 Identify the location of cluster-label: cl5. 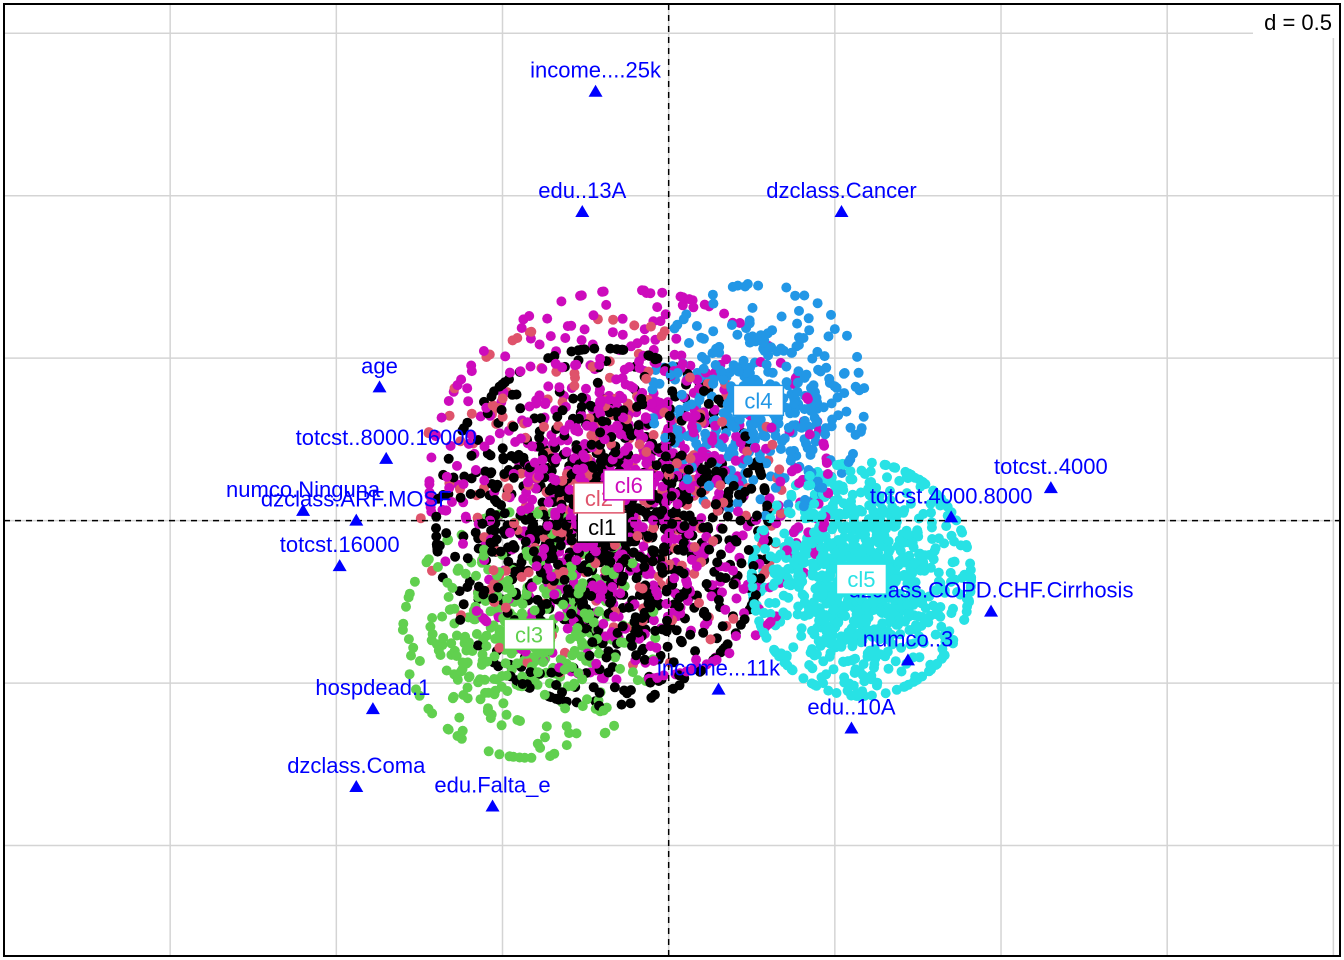
(861, 579).